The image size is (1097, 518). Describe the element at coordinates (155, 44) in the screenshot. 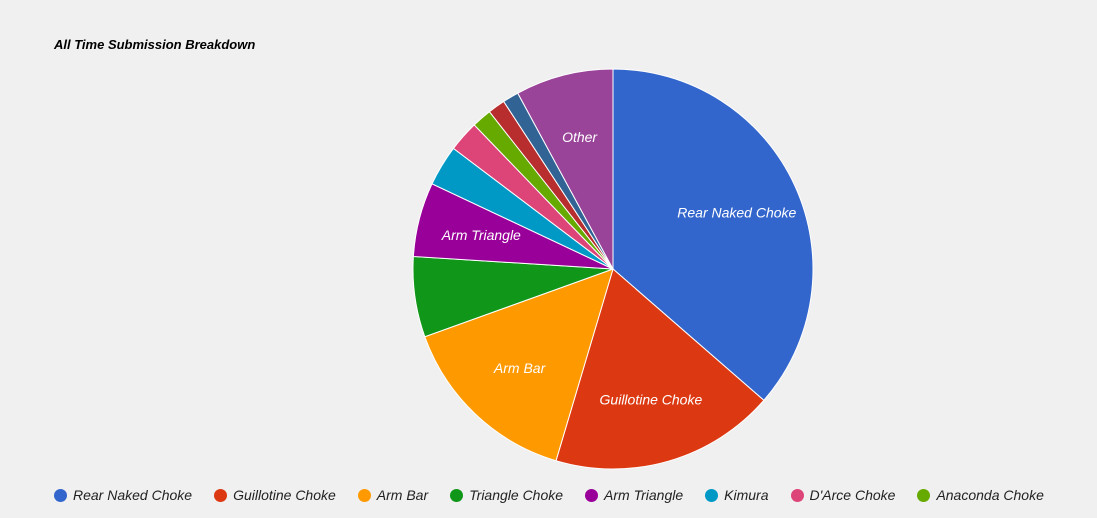

I see `chart-title: All Time Submission Breakdown` at that location.